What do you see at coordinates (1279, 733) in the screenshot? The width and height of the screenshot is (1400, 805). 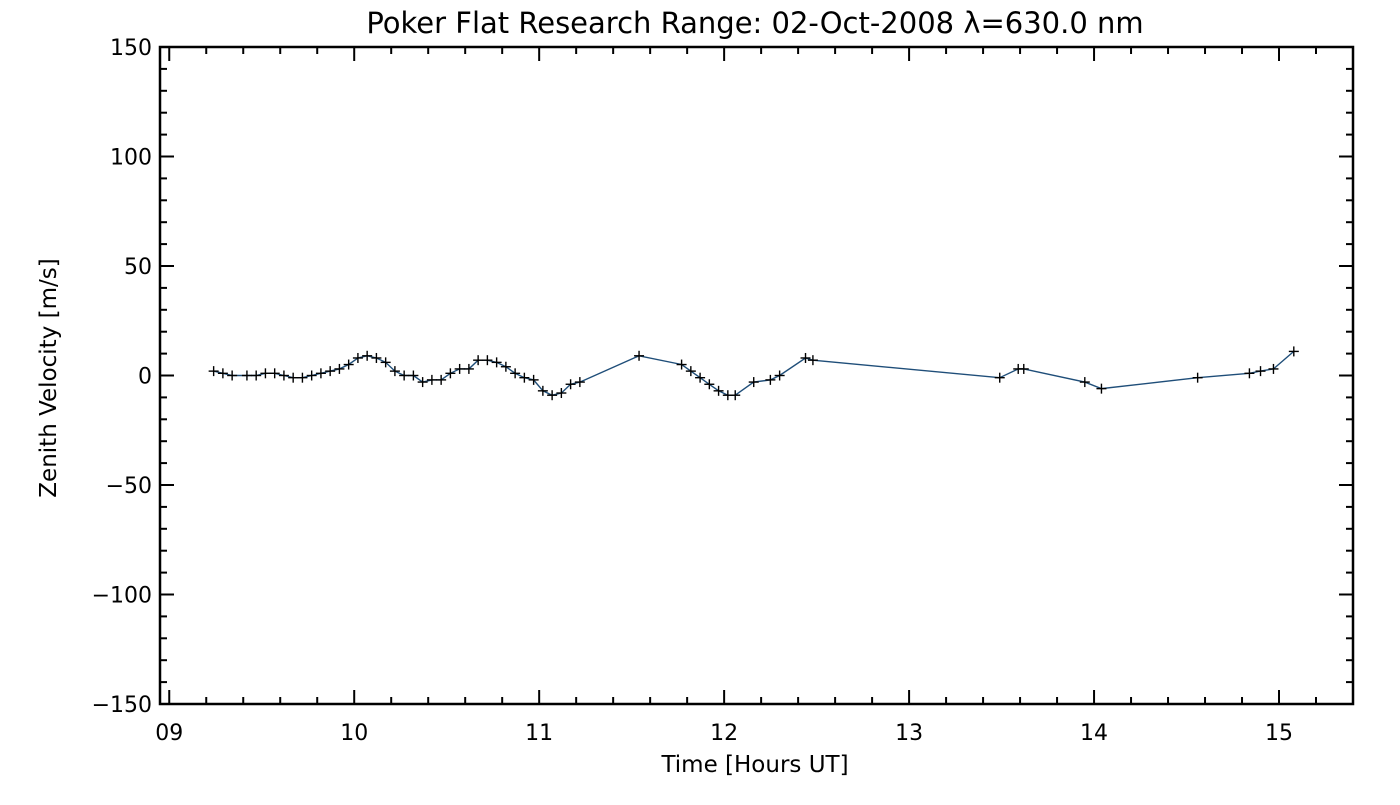 I see `x-tick-label: 15` at bounding box center [1279, 733].